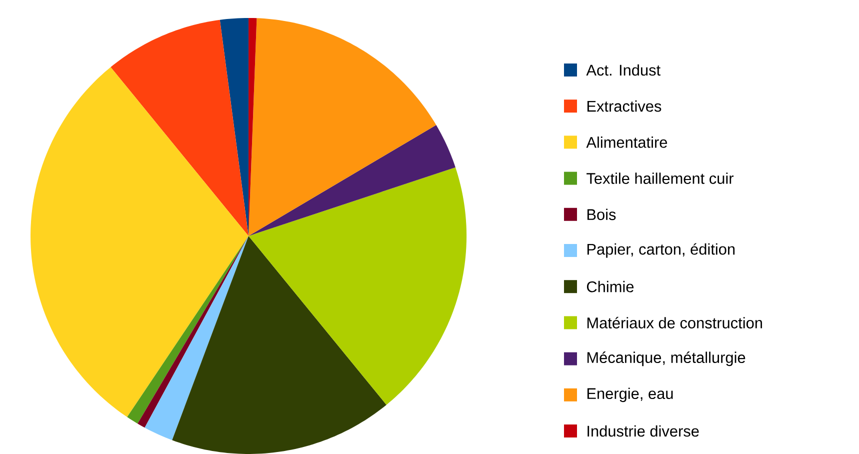 This screenshot has width=859, height=454. Describe the element at coordinates (674, 322) in the screenshot. I see `legend-label: Matériaux de construction` at that location.